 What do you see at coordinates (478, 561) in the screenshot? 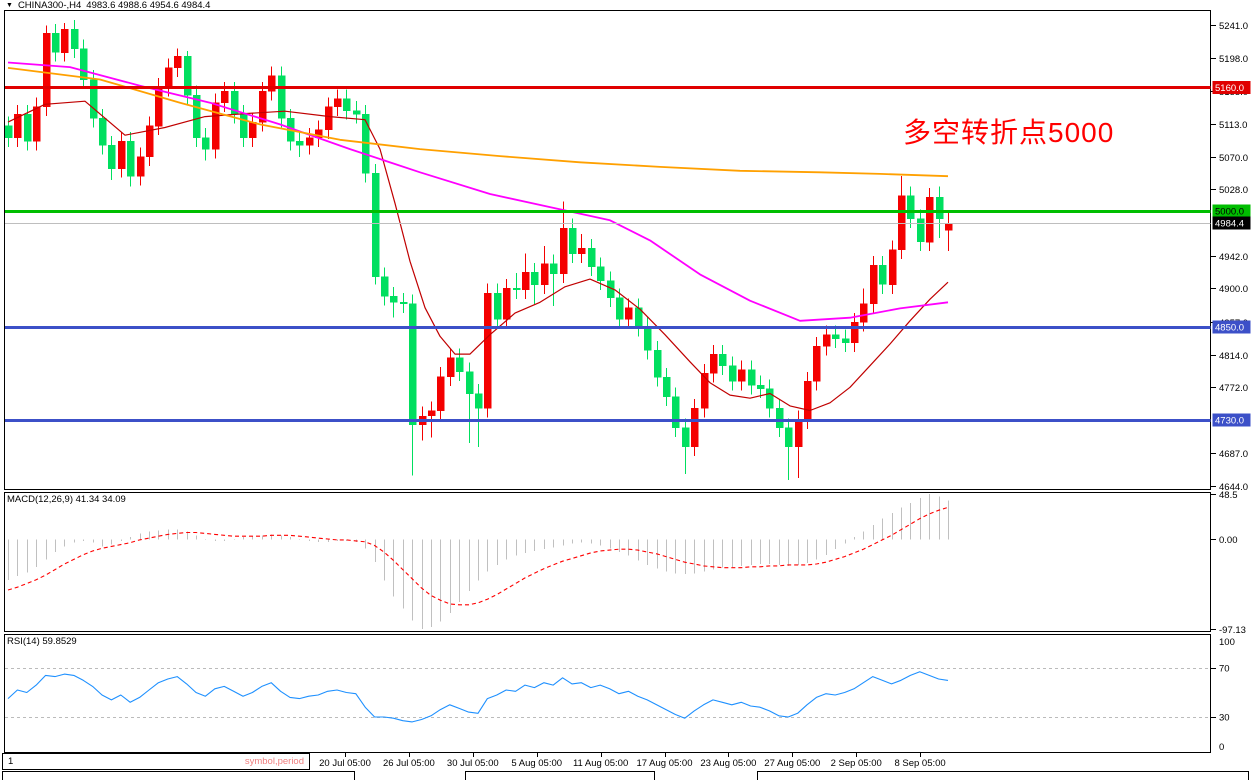
I see `macd-histogram` at bounding box center [478, 561].